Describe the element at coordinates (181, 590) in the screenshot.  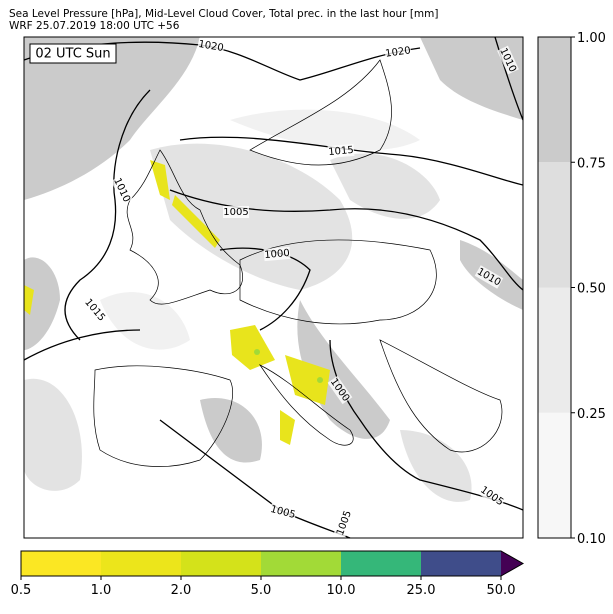
I see `colorbar-tick-label: 2.0` at that location.